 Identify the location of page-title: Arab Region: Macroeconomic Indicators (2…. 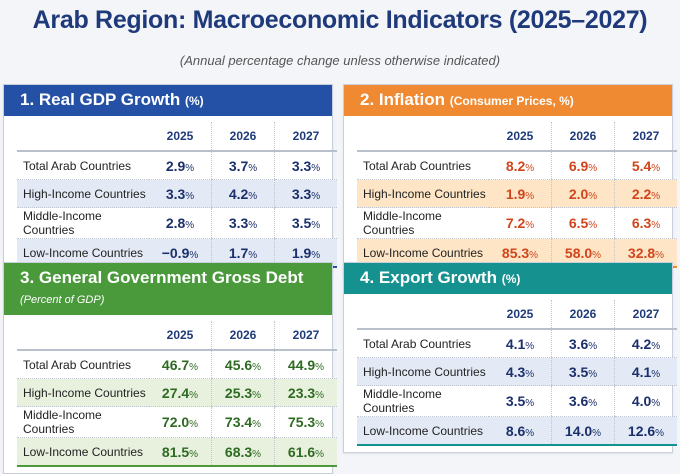
(340, 20).